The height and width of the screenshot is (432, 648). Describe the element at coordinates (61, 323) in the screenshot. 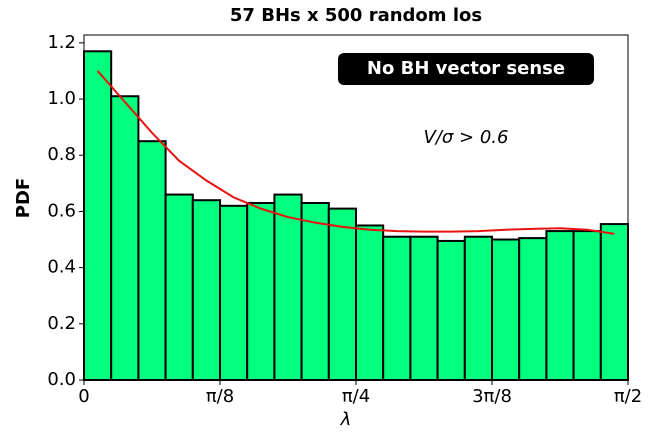

I see `y-tick-label: 0.2` at that location.